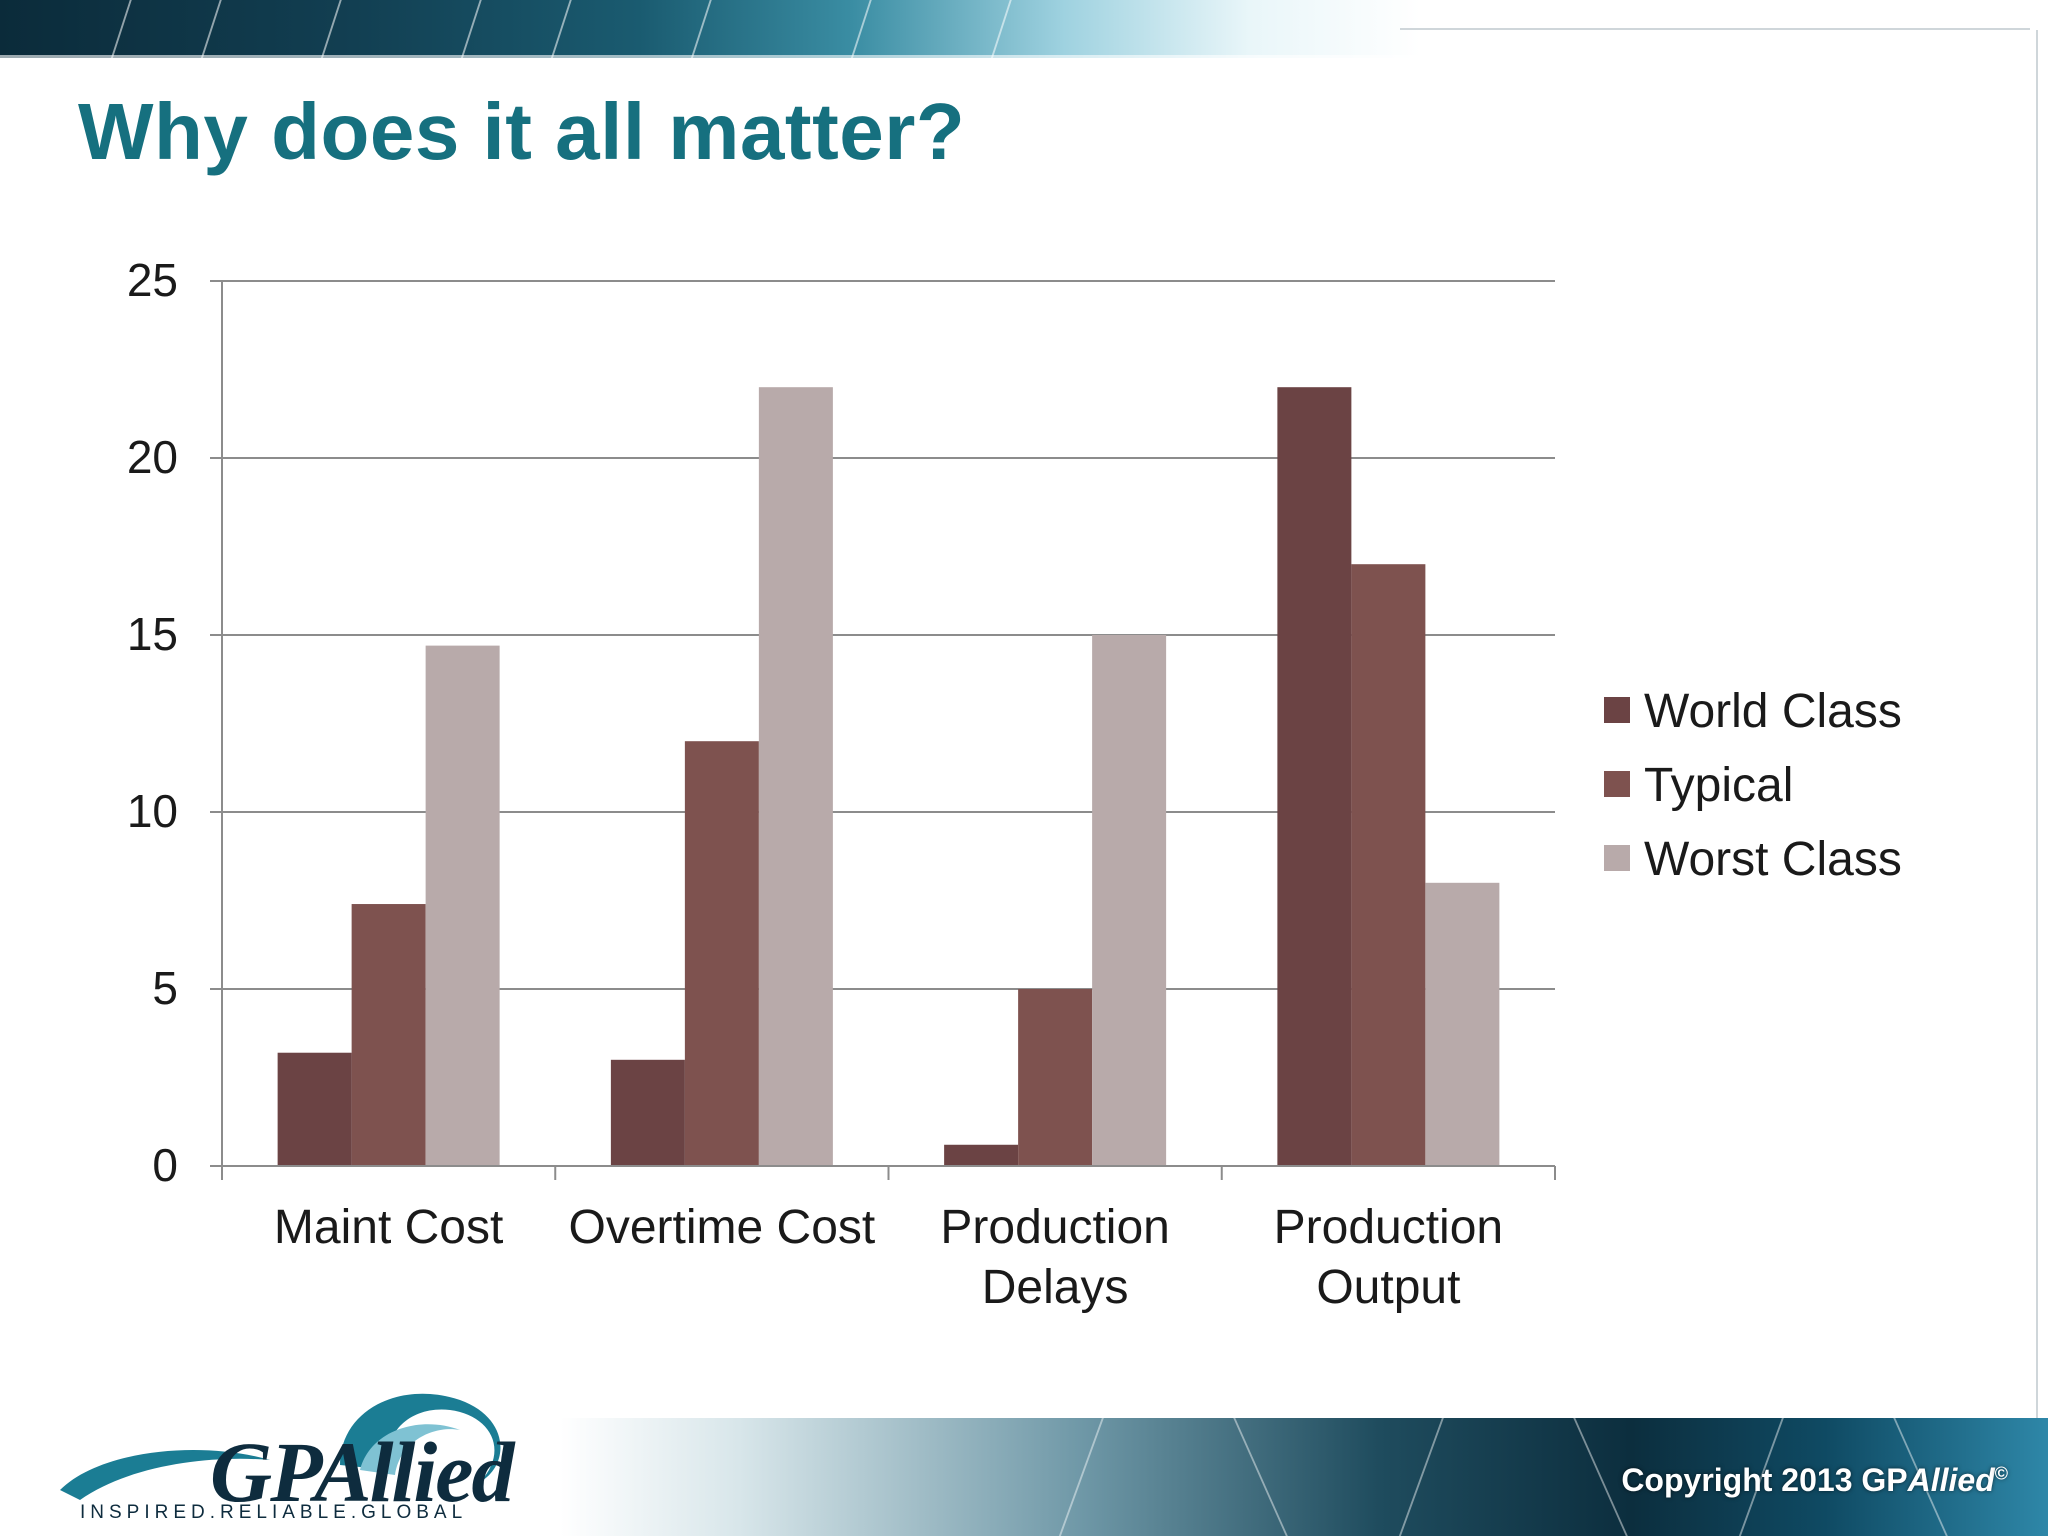 The height and width of the screenshot is (1536, 2048). I want to click on gpallied-logo: GPAllied INSPIRED.RELIABLE.GLOBAL, so click(280, 1450).